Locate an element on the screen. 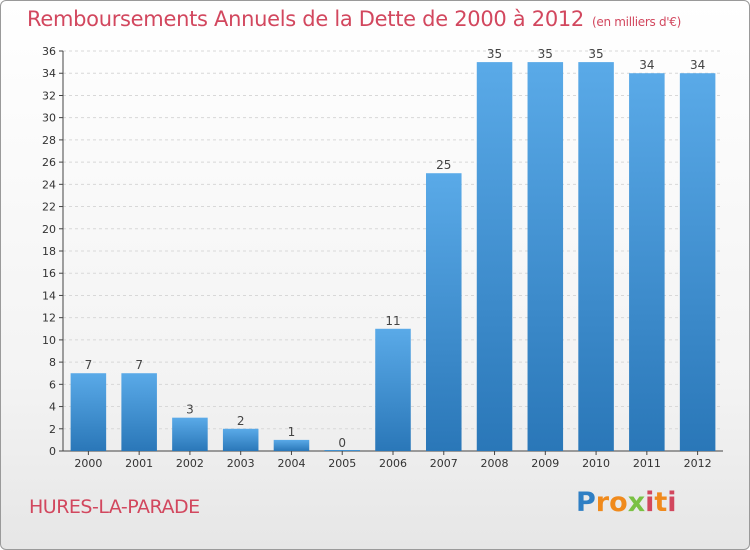  x-tick-label: 2008 is located at coordinates (495, 463).